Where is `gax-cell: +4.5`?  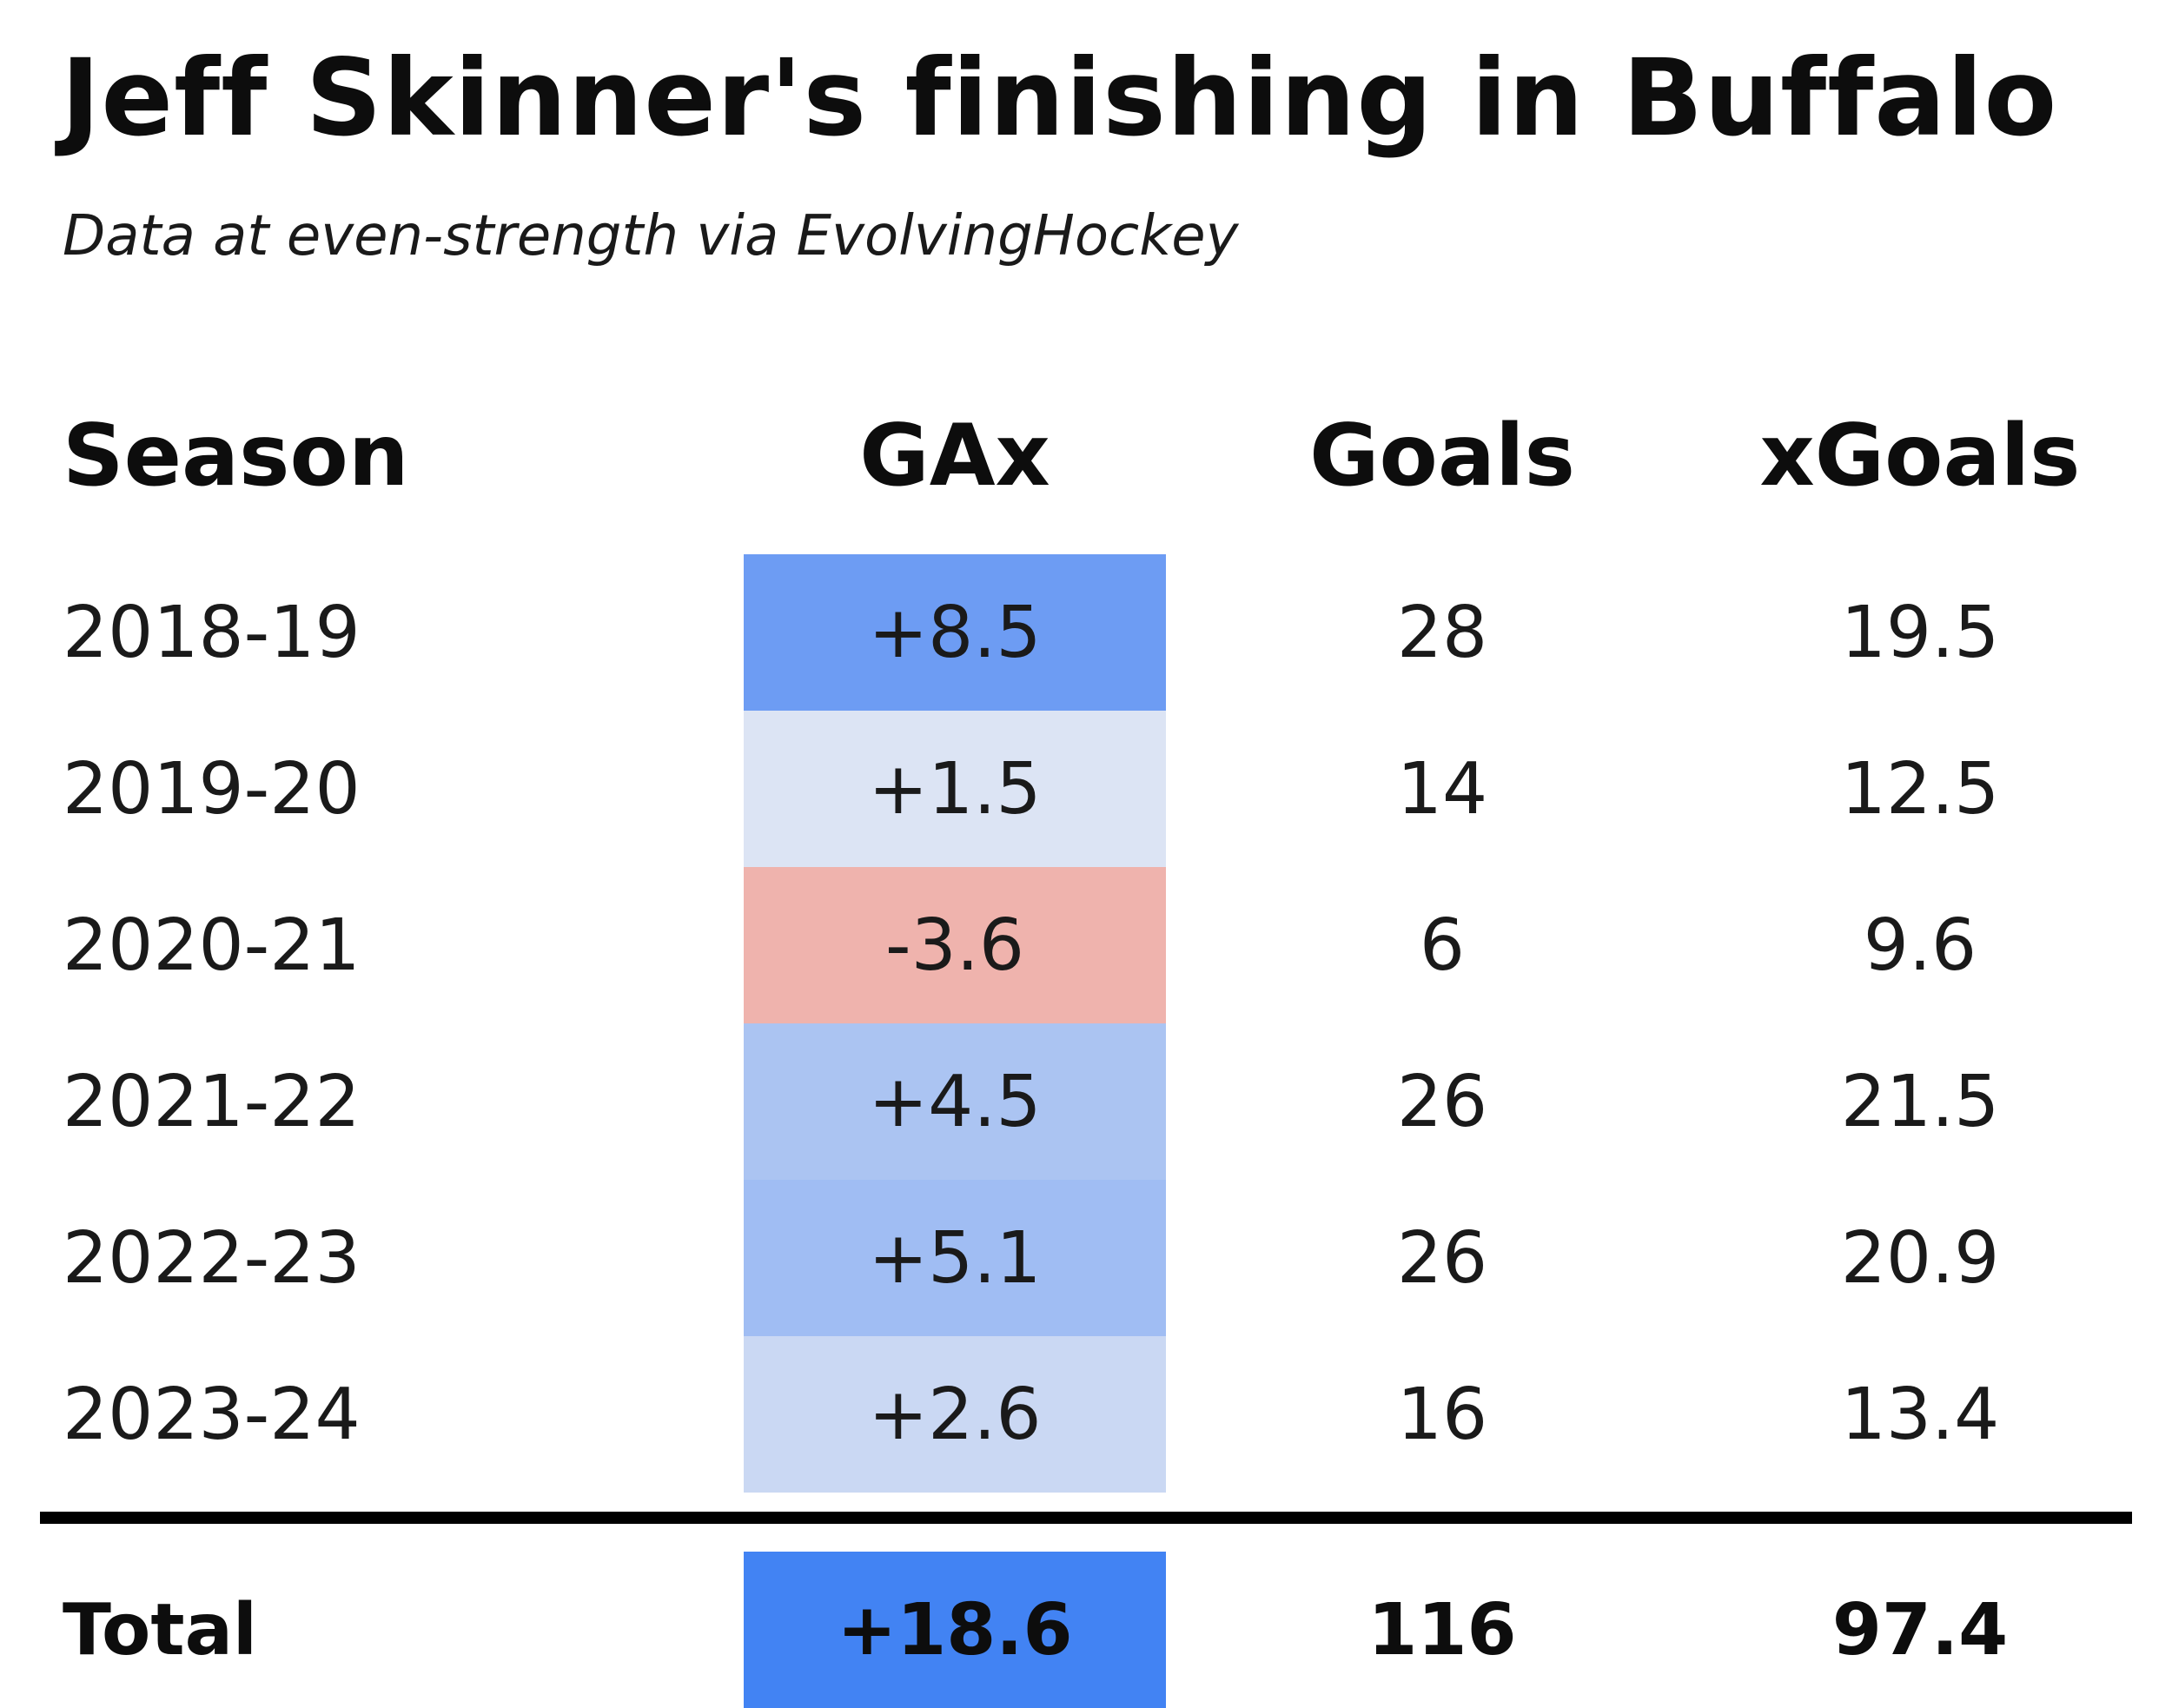 gax-cell: +4.5 is located at coordinates (955, 1102).